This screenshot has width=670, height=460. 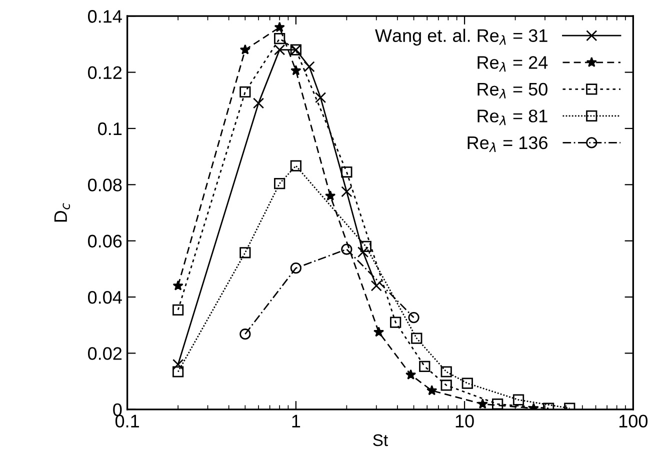 What do you see at coordinates (62, 212) in the screenshot?
I see `y-axis-title: D$_{c}$` at bounding box center [62, 212].